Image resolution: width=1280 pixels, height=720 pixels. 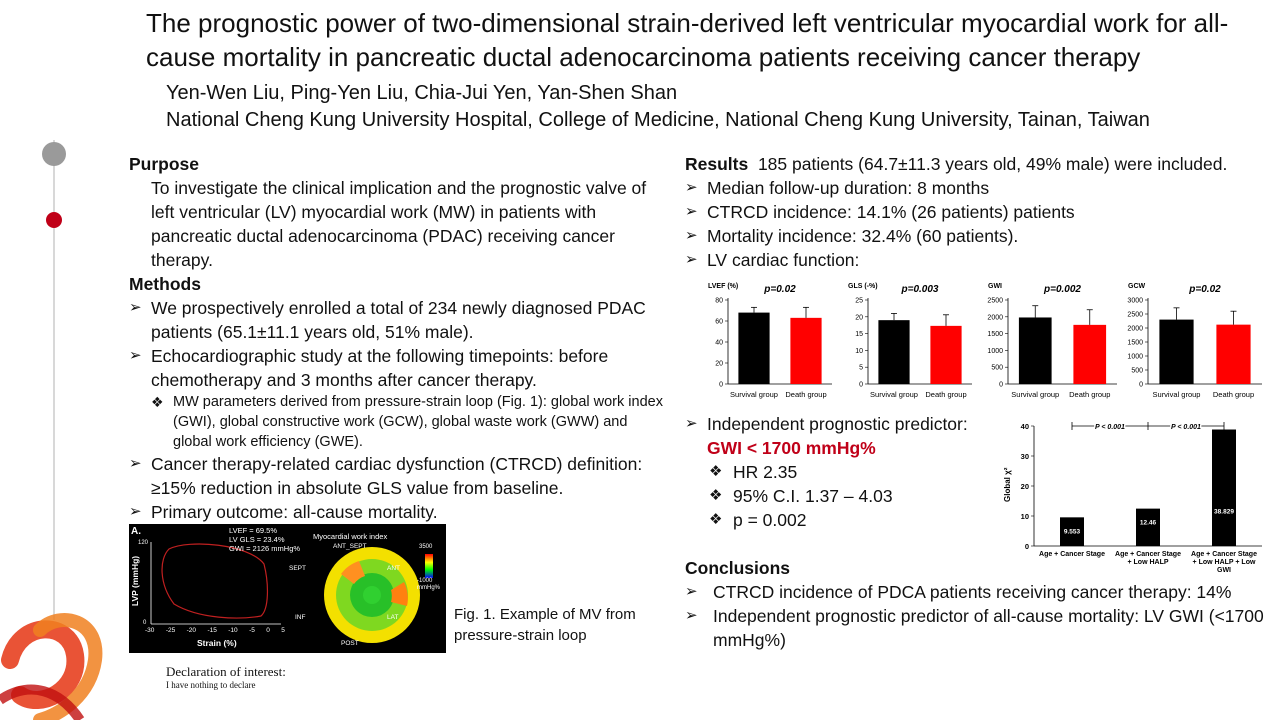 What do you see at coordinates (1062, 289) in the screenshot?
I see `chart-pvalue: p=0.002` at bounding box center [1062, 289].